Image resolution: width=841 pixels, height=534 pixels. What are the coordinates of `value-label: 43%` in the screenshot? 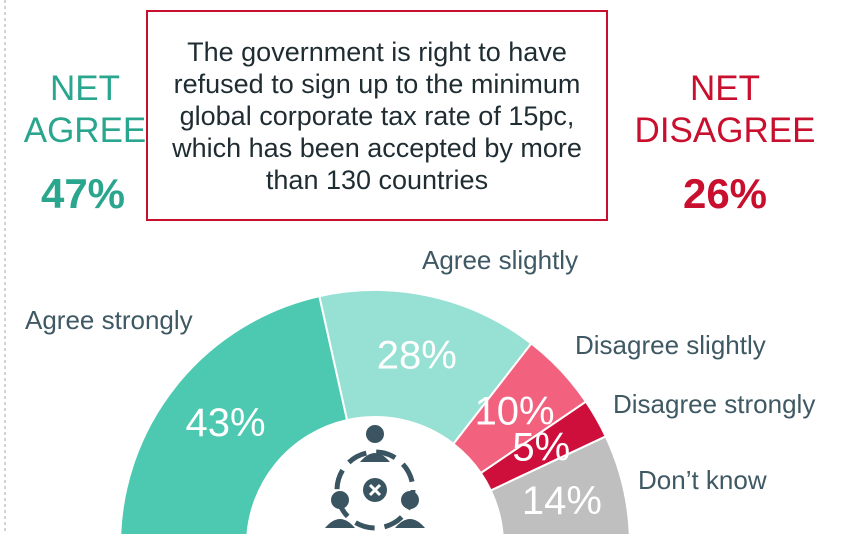 It's located at (226, 423).